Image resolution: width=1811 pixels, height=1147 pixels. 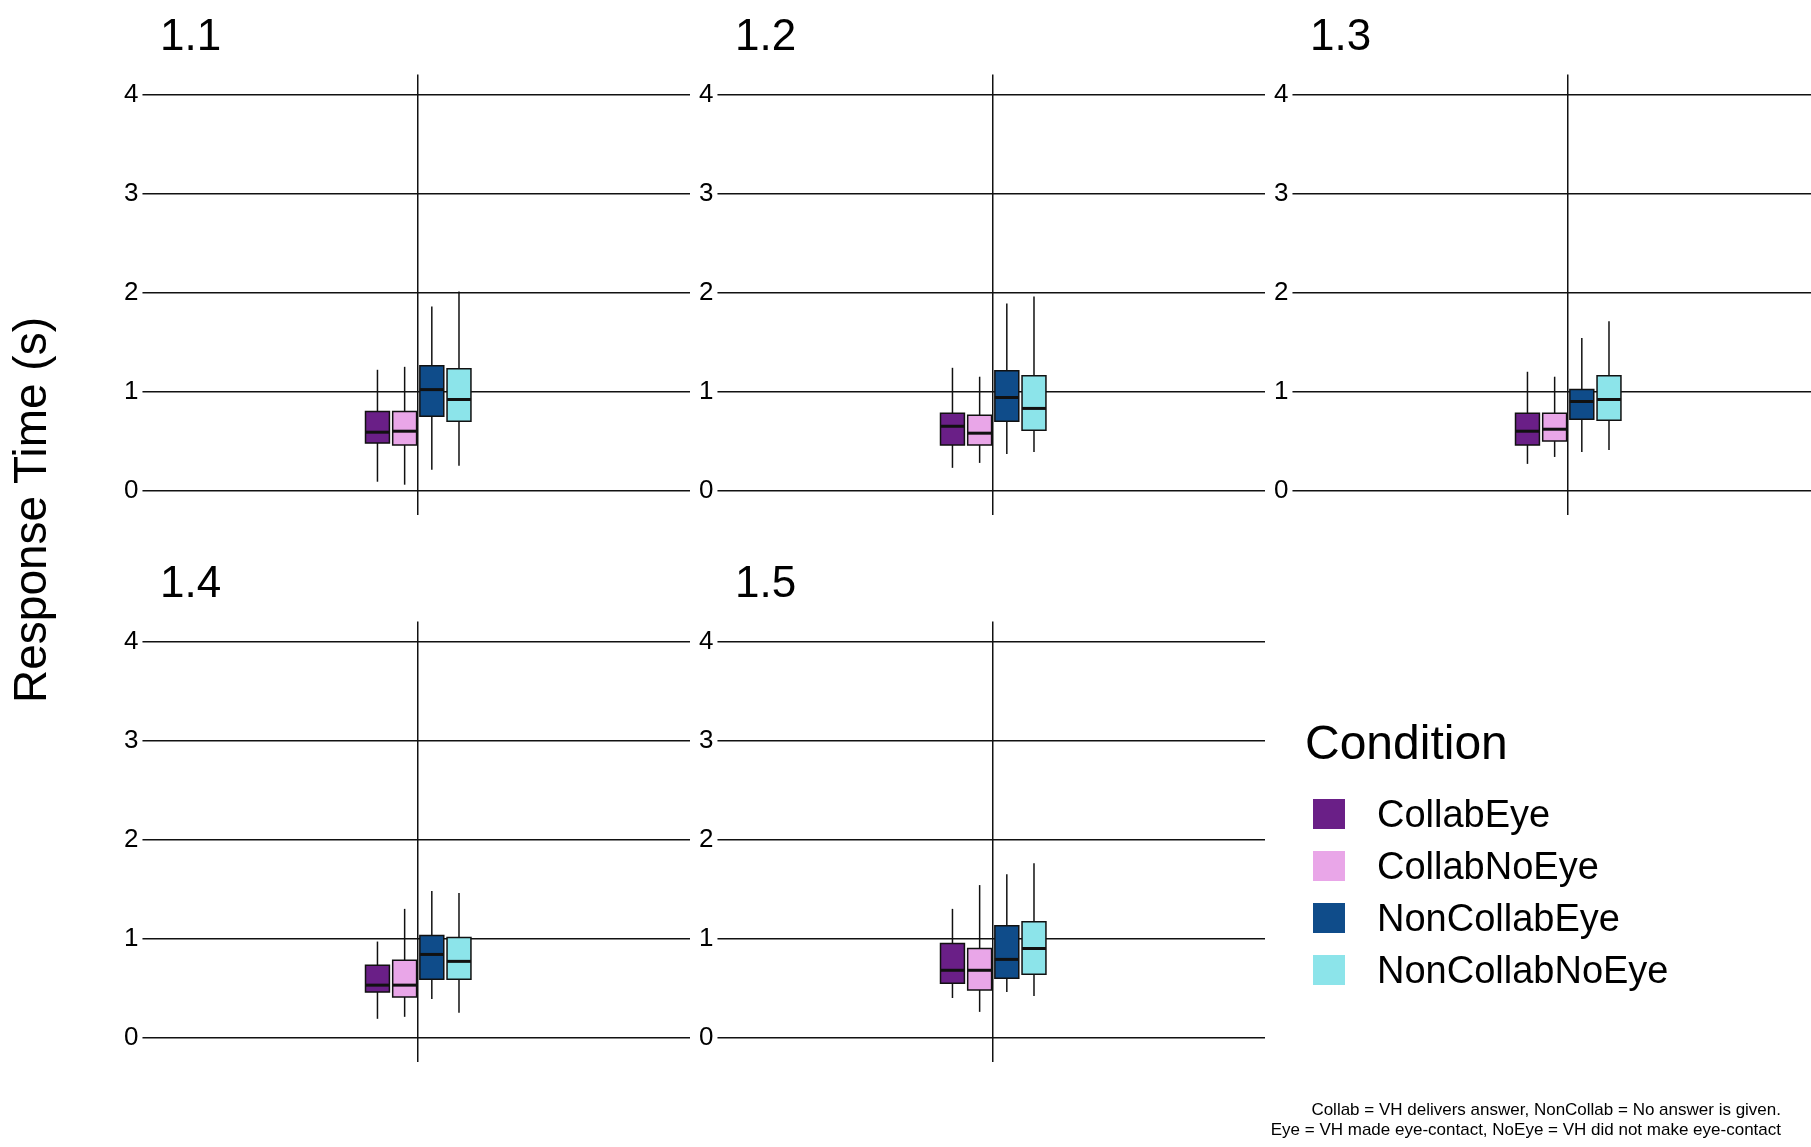 What do you see at coordinates (191, 35) in the screenshot?
I see `chart-title: 1.1` at bounding box center [191, 35].